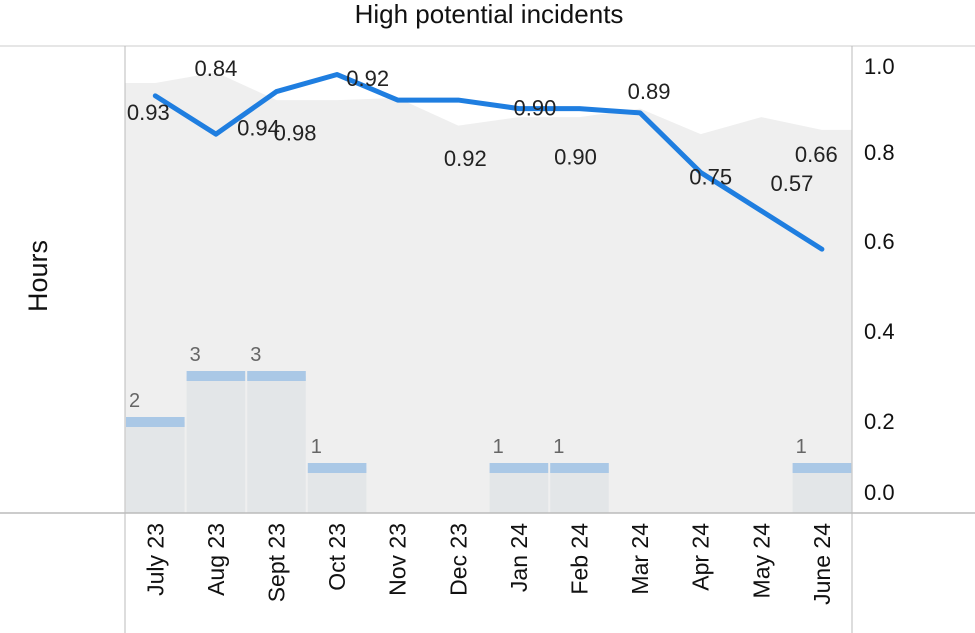 This screenshot has height=633, width=975. What do you see at coordinates (277, 562) in the screenshot?
I see `x-tick-label: Sept 23` at bounding box center [277, 562].